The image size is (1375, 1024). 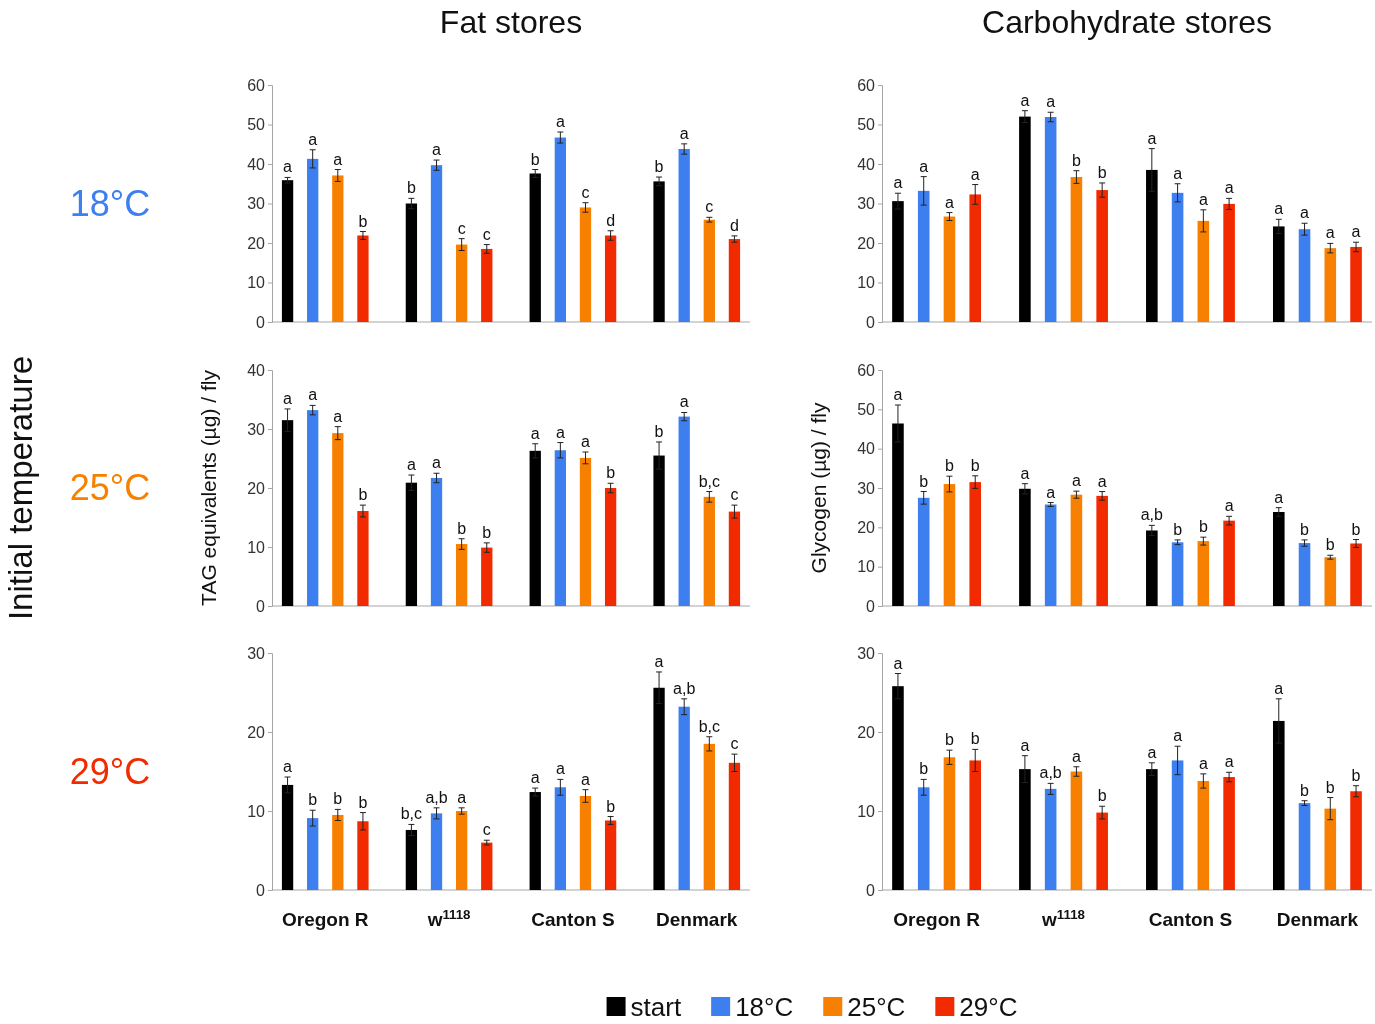 What do you see at coordinates (988, 1007) in the screenshot?
I see `legend-label: 29°C` at bounding box center [988, 1007].